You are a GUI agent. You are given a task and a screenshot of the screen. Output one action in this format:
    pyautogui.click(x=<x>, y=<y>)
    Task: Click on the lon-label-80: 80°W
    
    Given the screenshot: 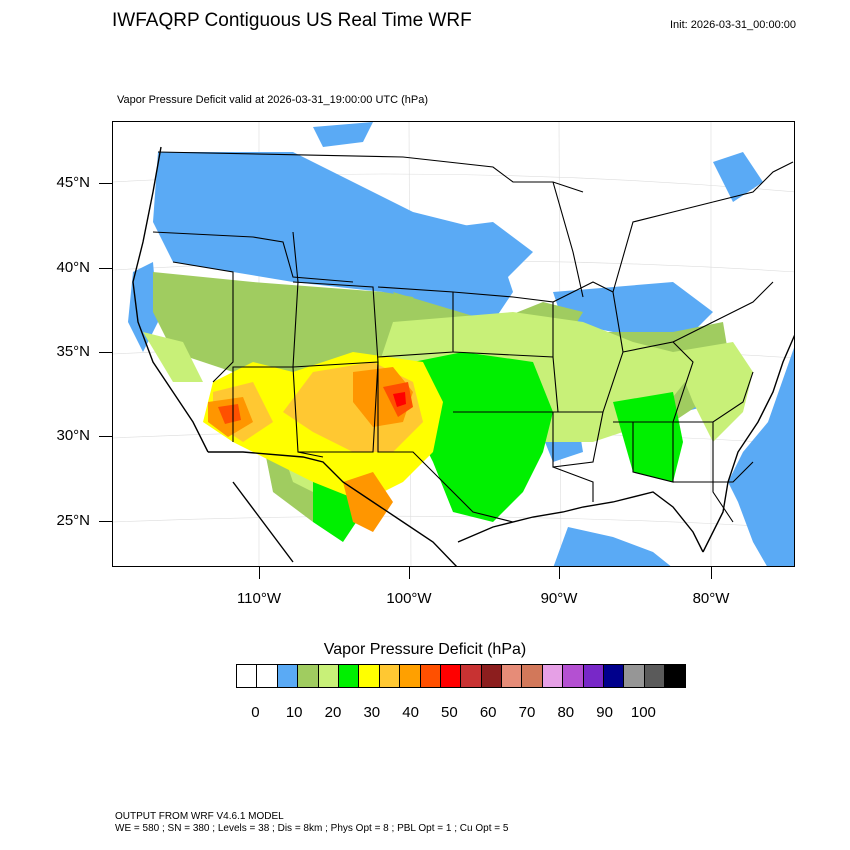 What is the action you would take?
    pyautogui.click(x=711, y=598)
    